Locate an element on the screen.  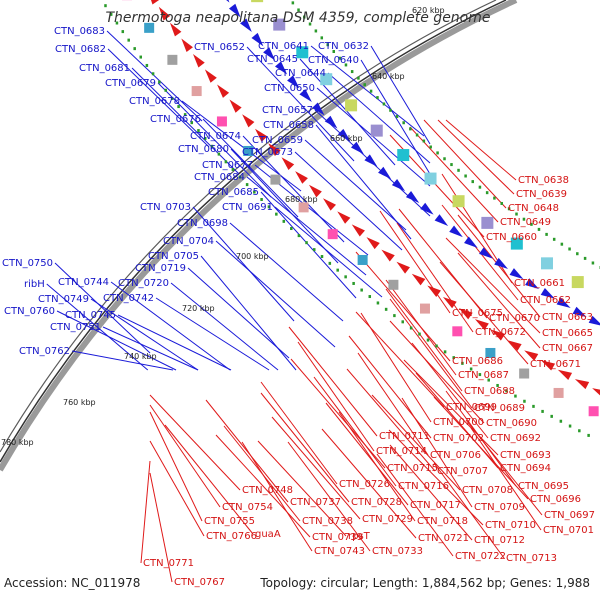
gene-label: CTN_0760 is located at coordinates (29, 311).